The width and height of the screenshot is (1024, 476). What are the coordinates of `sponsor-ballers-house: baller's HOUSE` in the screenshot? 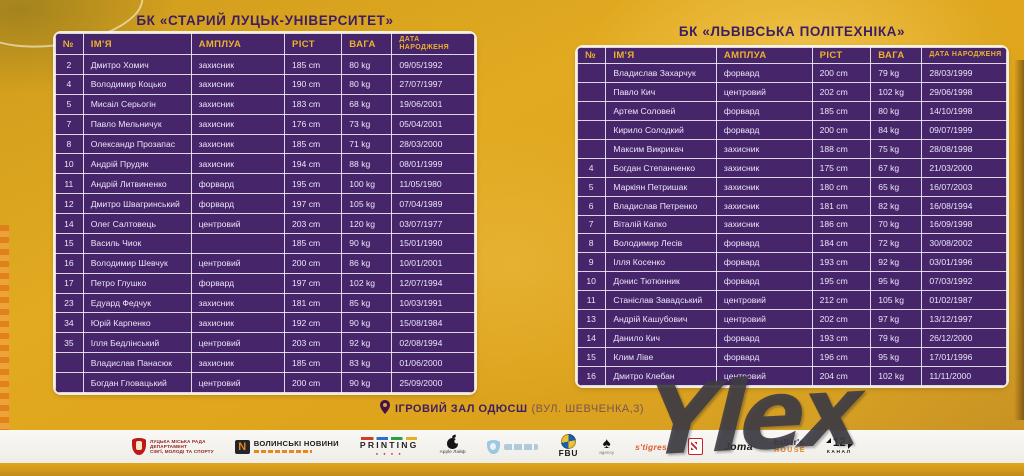 It's located at (790, 446).